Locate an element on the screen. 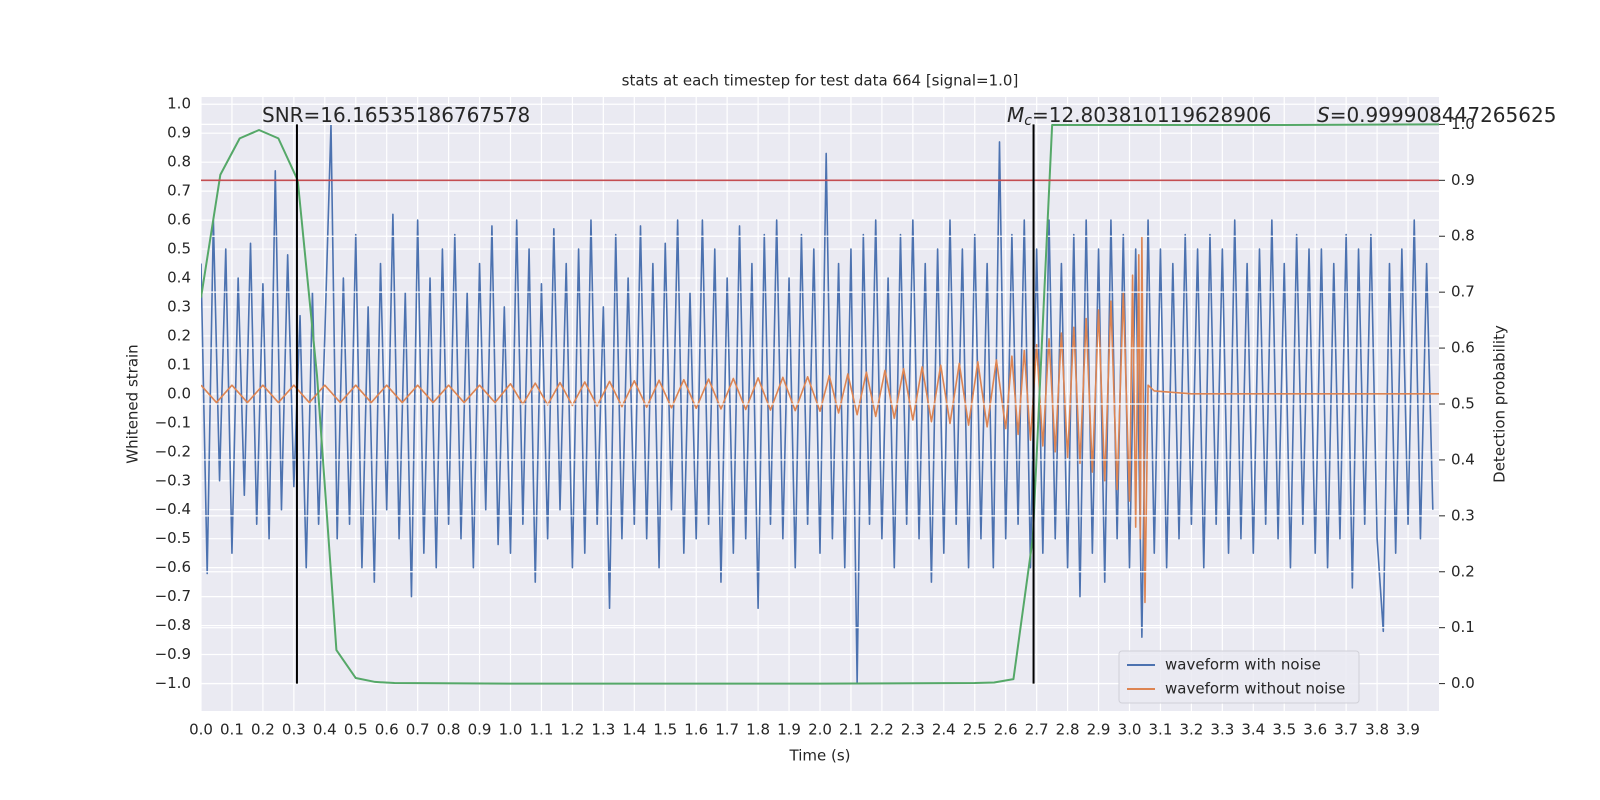 The height and width of the screenshot is (800, 1600). y-tick-label: −0.7 is located at coordinates (173, 596).